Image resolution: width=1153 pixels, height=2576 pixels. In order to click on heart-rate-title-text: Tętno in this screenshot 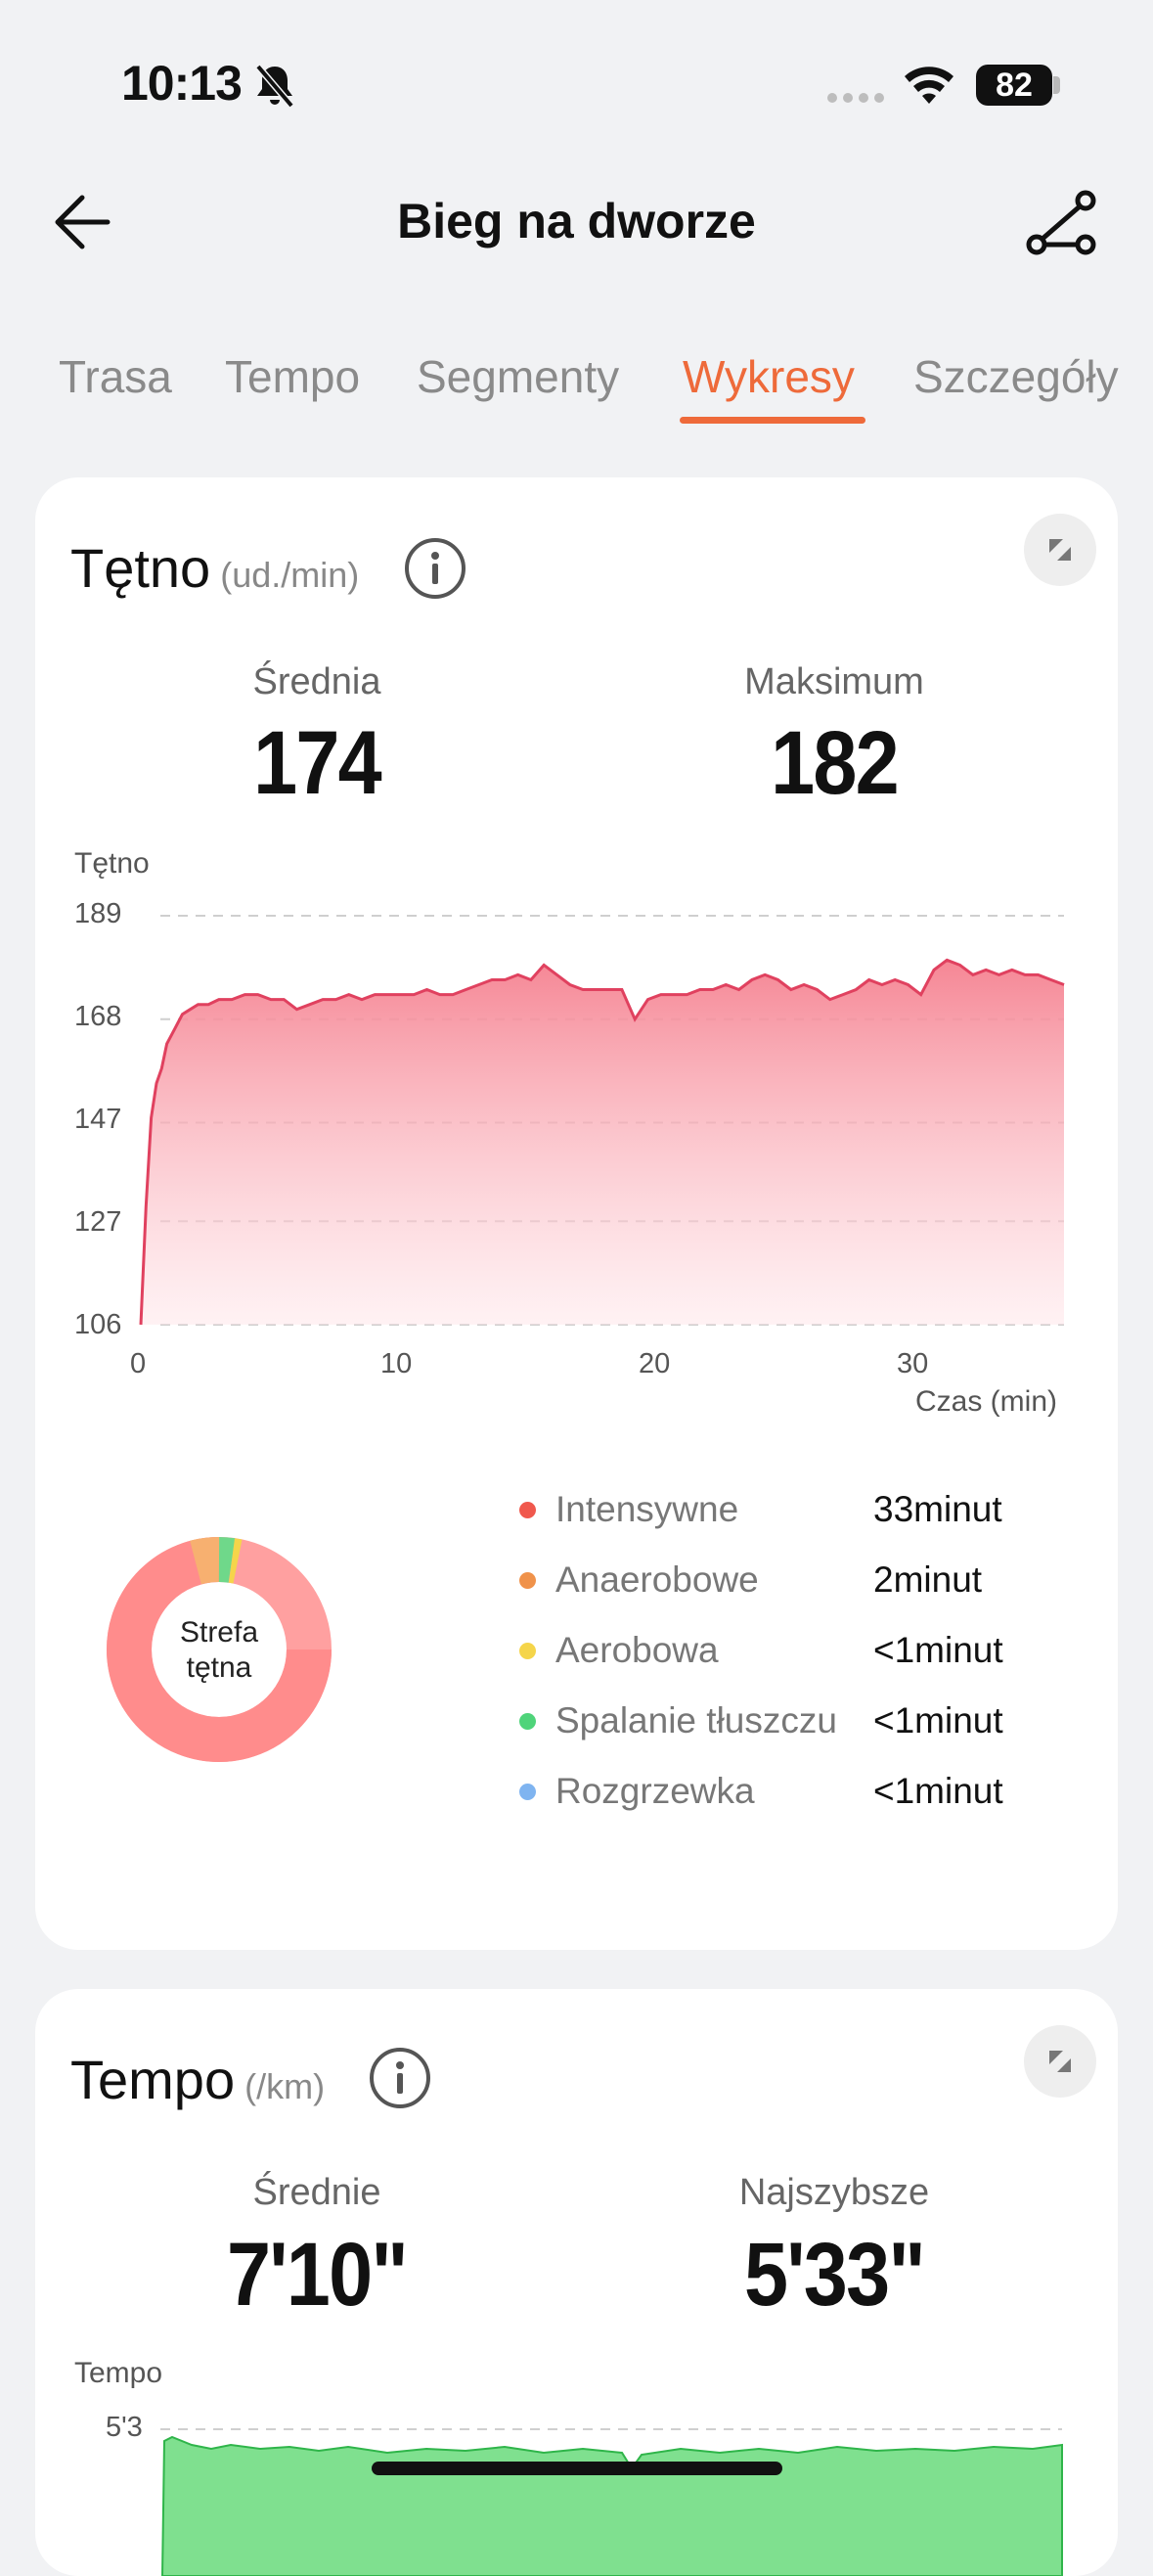, I will do `click(140, 568)`.